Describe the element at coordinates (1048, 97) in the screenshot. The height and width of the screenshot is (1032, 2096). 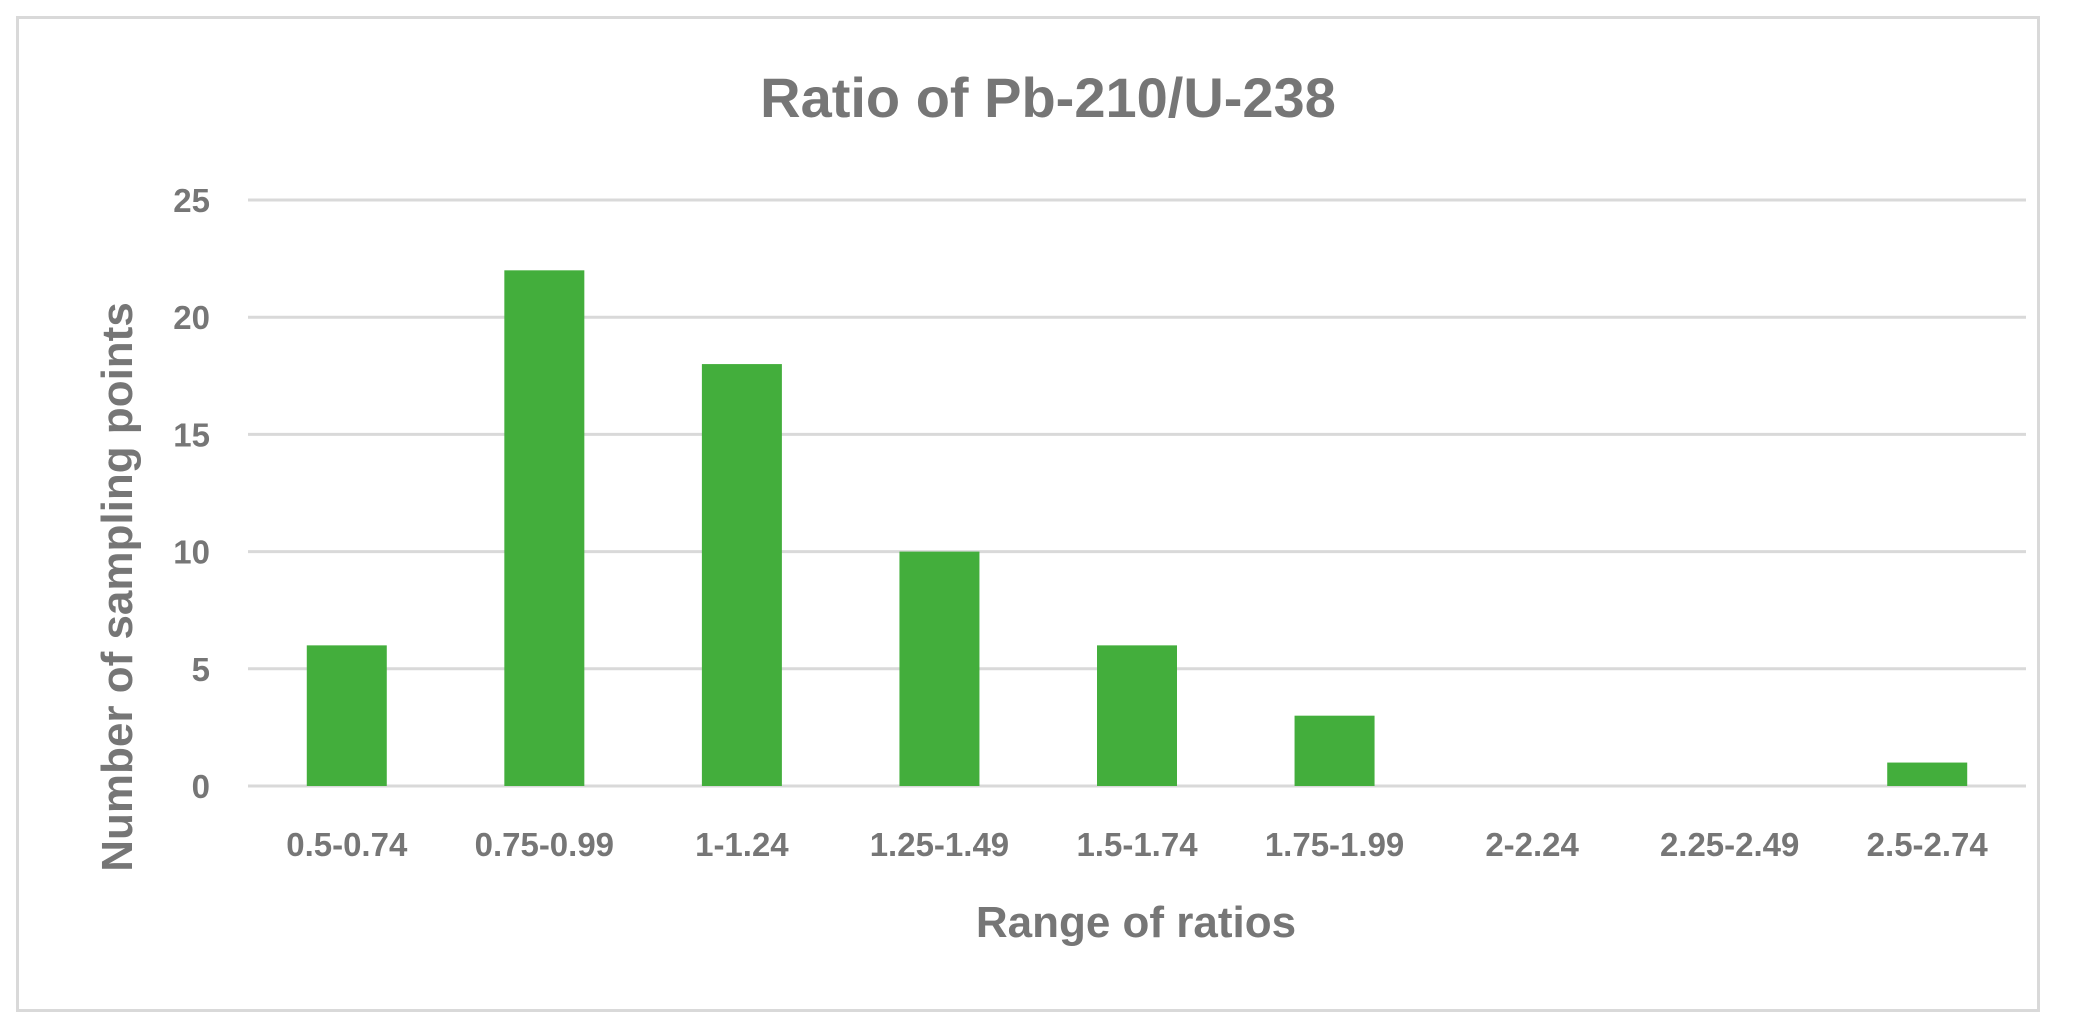
I see `chart-title: Ratio of Pb-210/U-238` at that location.